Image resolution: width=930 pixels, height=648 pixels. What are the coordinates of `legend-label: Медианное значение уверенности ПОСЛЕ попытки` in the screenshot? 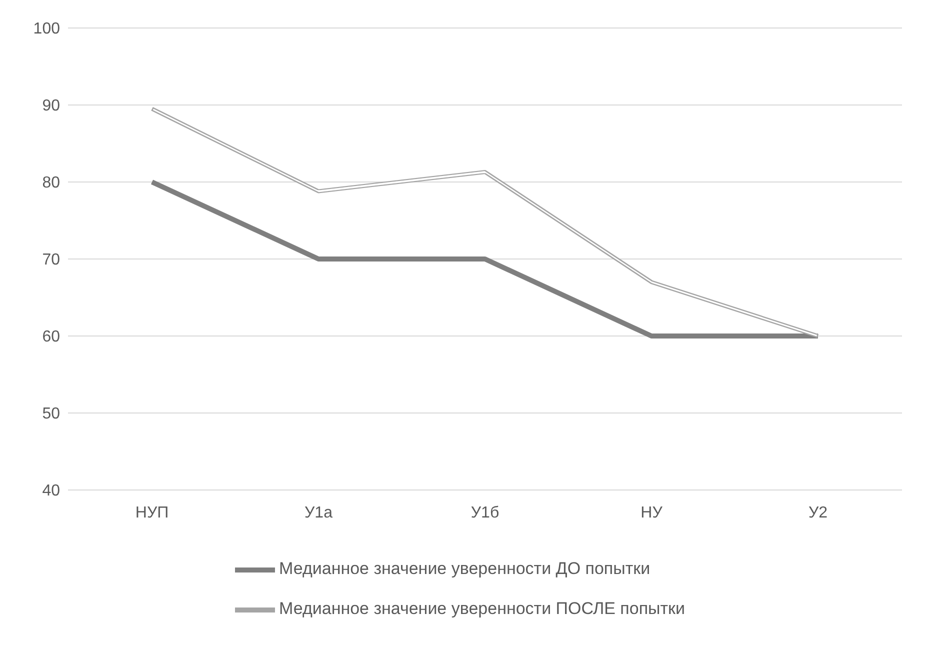 It's located at (482, 608).